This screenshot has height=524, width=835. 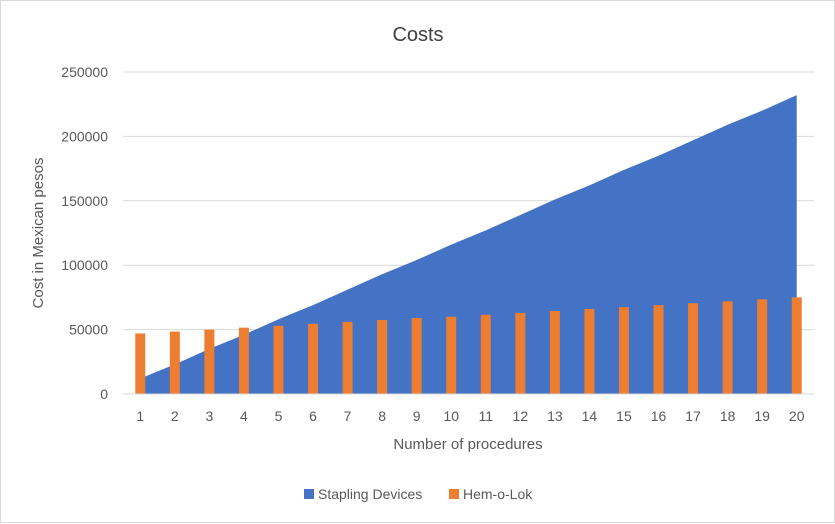 I want to click on x-tick-label: 12, so click(x=521, y=416).